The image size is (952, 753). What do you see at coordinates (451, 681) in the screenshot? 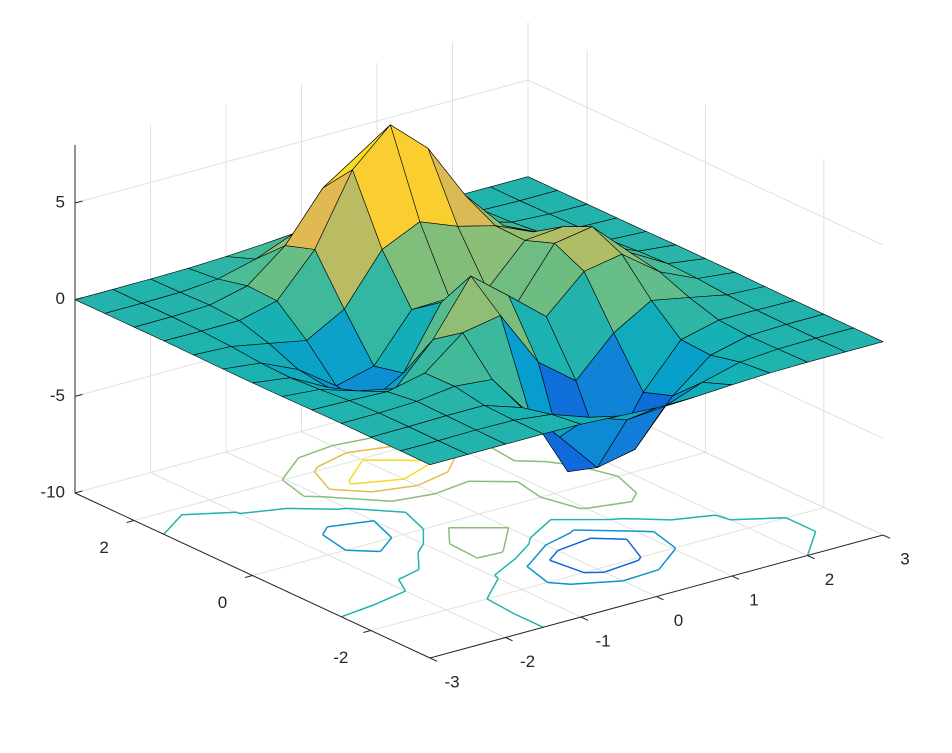
I see `x-tick-label: -3` at bounding box center [451, 681].